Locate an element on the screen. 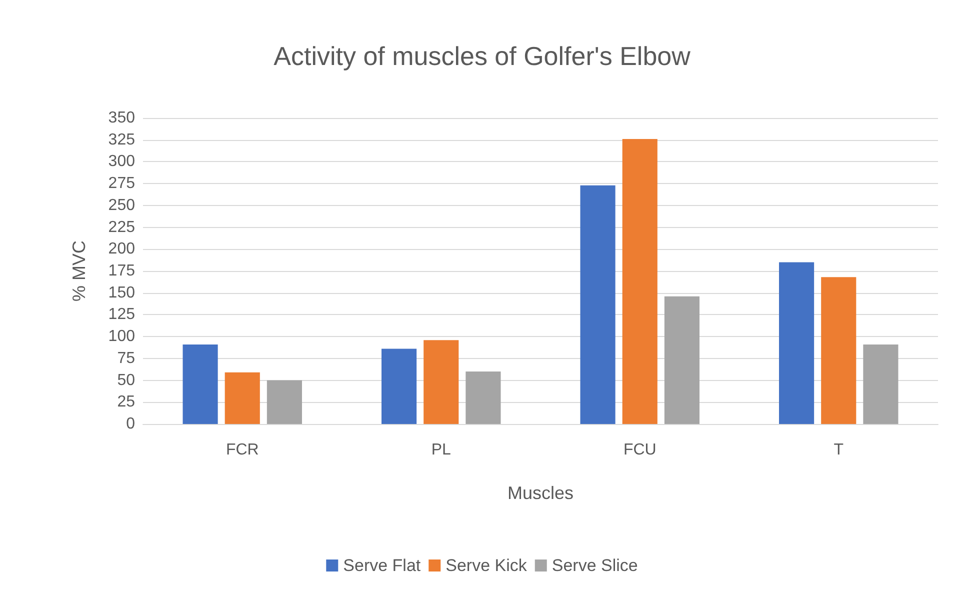  legend-label: Serve Flat is located at coordinates (382, 565).